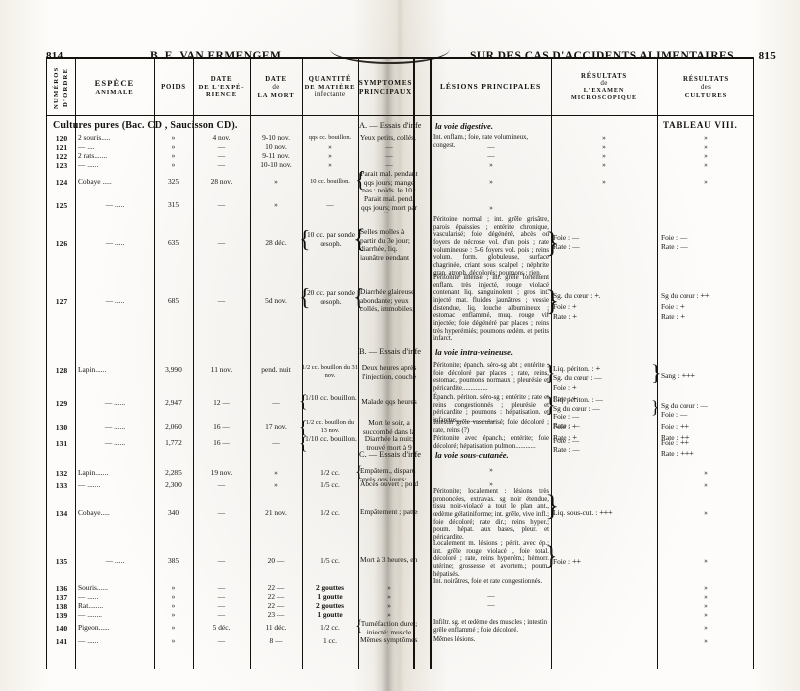 This screenshot has width=800, height=691. What do you see at coordinates (330, 137) in the screenshot?
I see `cell-quantite: qqs cc. bouillon.` at bounding box center [330, 137].